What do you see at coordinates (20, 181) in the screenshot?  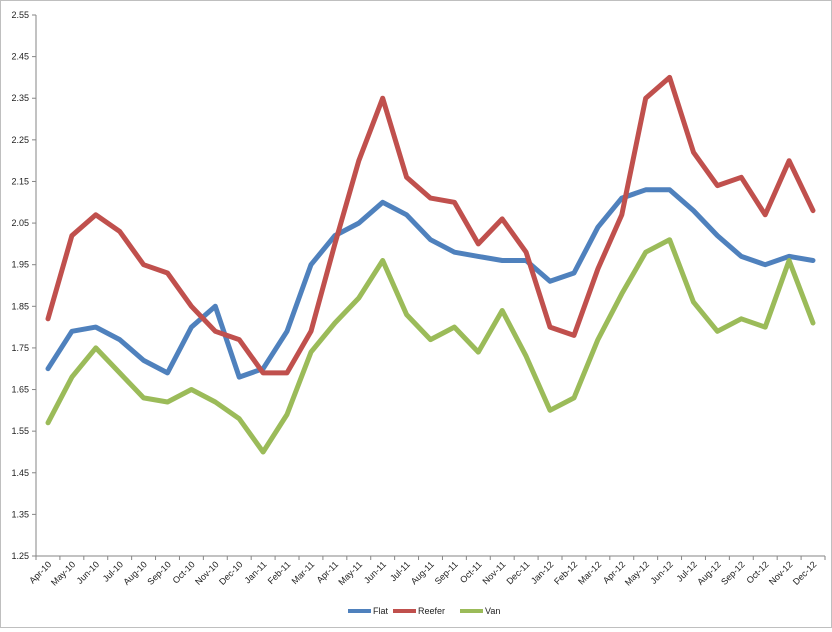 I see `y-tick-label: 2.15` at bounding box center [20, 181].